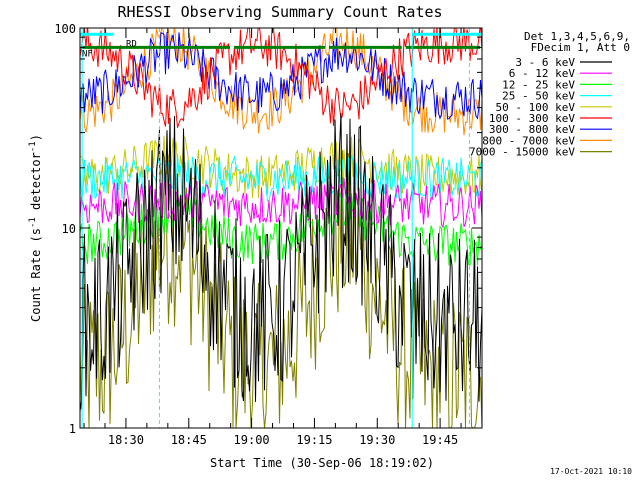 This screenshot has height=480, width=640. Describe the element at coordinates (35, 228) in the screenshot. I see `y-axis-label: Count Rate (s-1 detector-1)` at that location.